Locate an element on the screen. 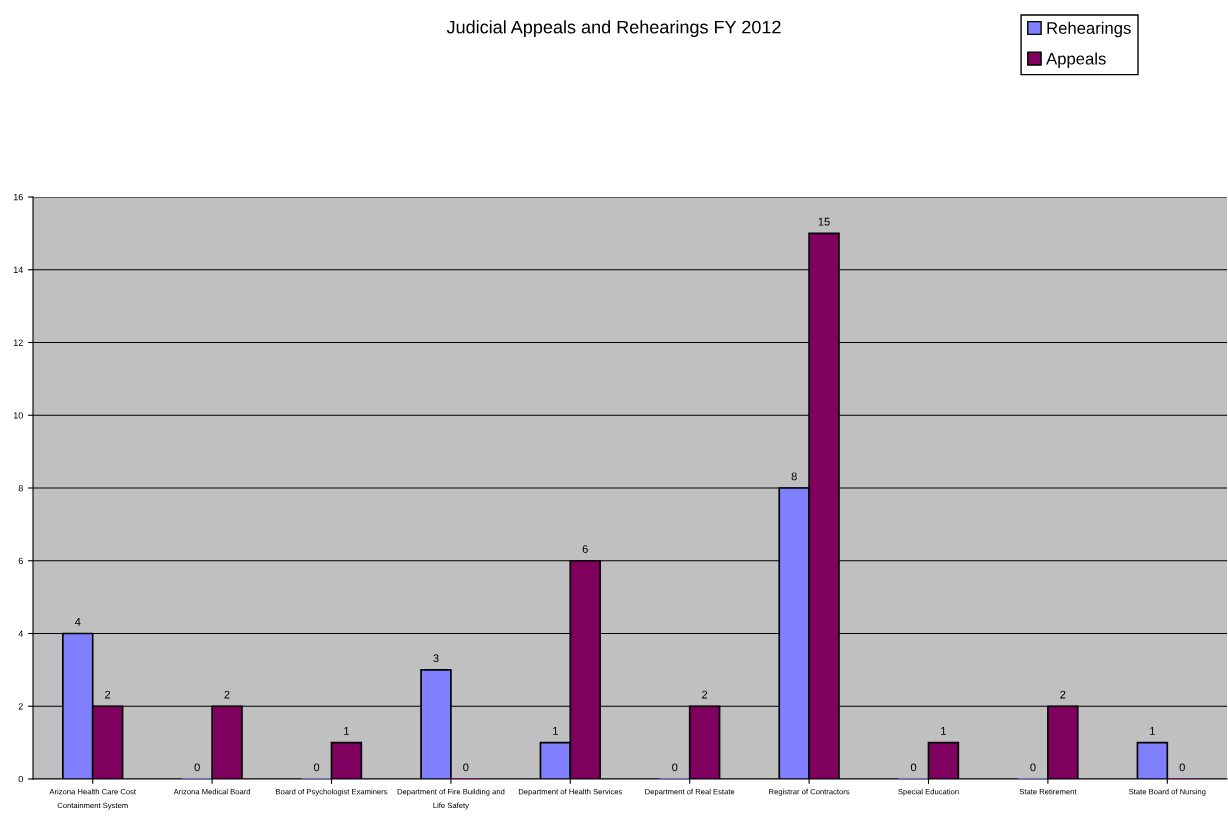 This screenshot has height=818, width=1228. y-tick-label: 12 is located at coordinates (18, 342).